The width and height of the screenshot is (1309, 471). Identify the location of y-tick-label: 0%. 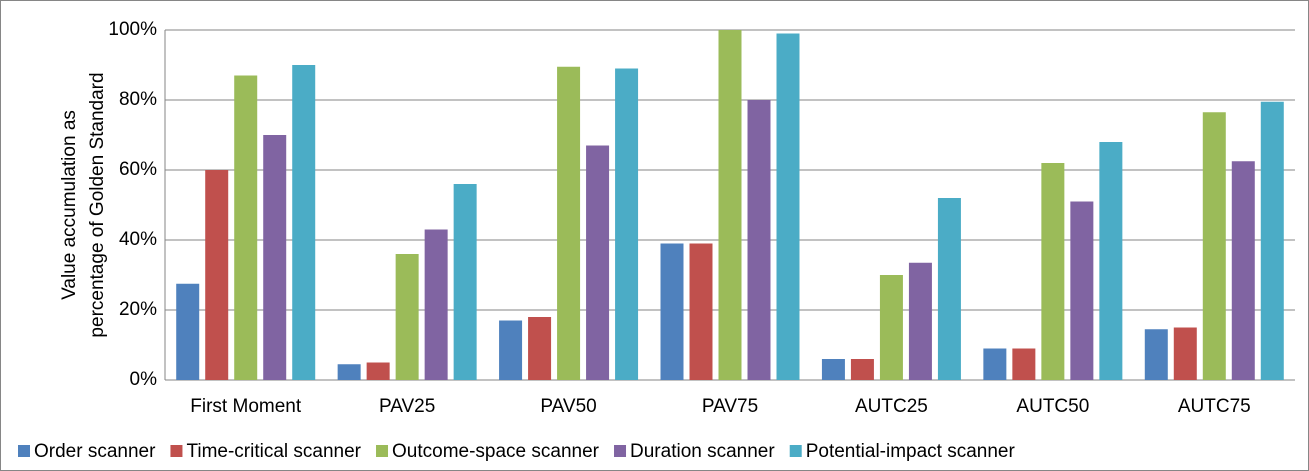
(144, 379).